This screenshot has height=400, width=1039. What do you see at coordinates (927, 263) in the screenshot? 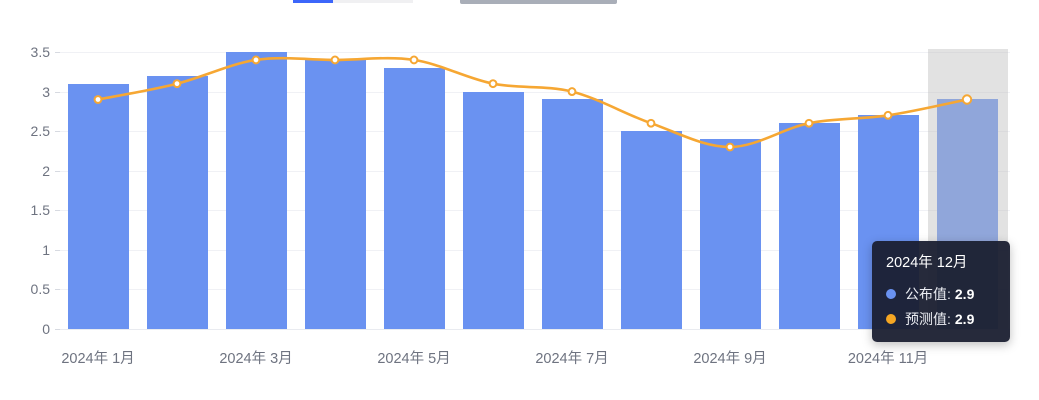
I see `tooltip-title: 2024年 12月` at bounding box center [927, 263].